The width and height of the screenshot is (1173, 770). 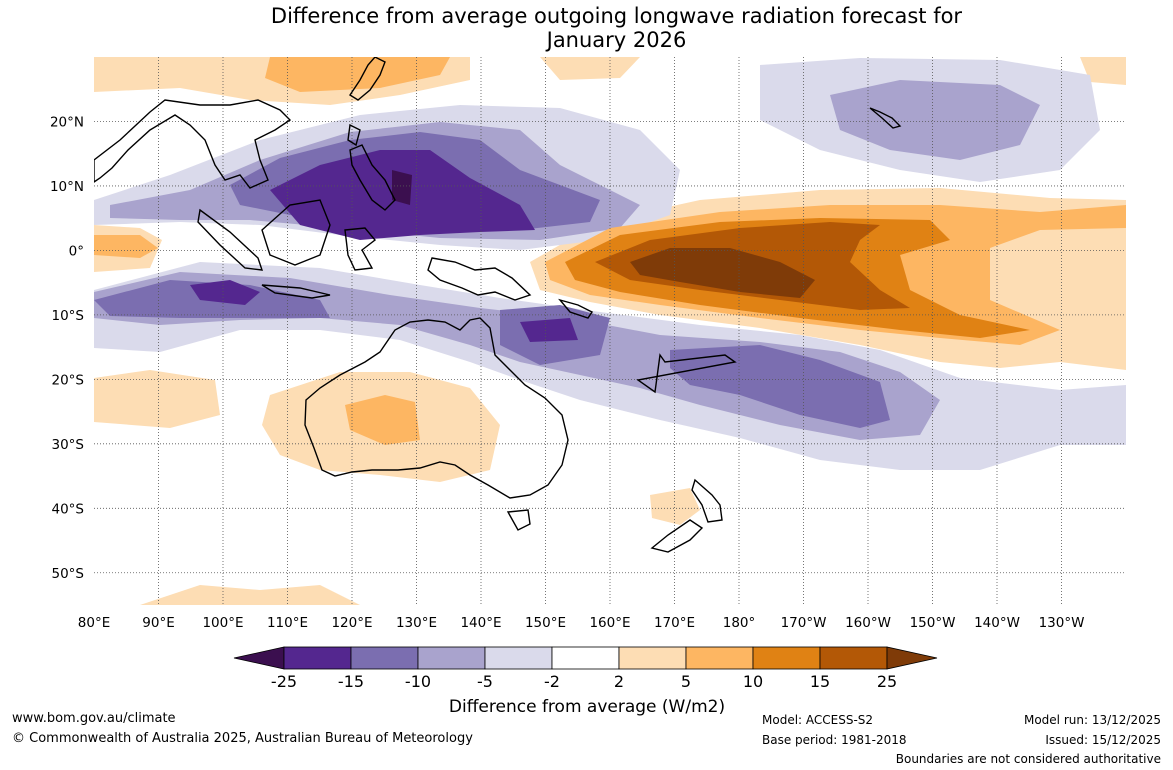 I want to click on lat-tick-label: 30°S, so click(x=68, y=445).